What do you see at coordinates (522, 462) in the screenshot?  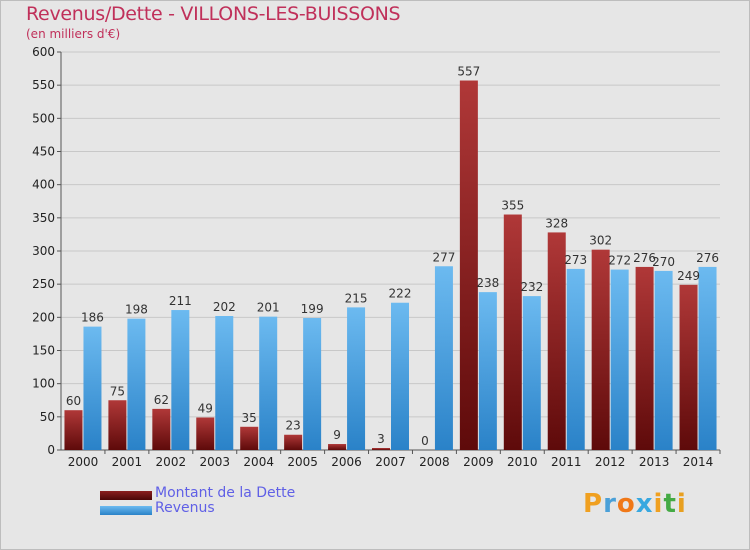 I see `x-tick-label: 2010` at bounding box center [522, 462].